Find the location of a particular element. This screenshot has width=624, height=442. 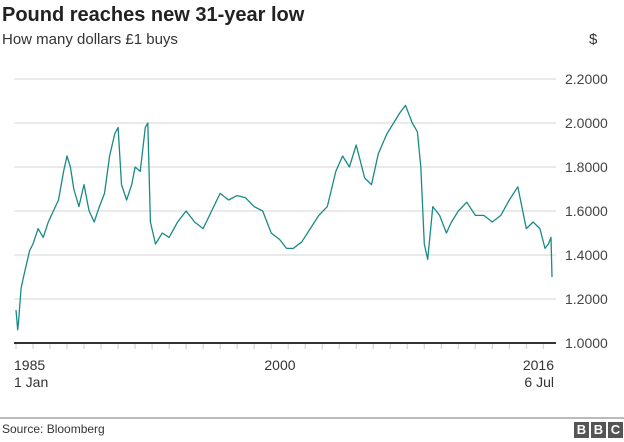

x-tick-sublabel: 1 Jan is located at coordinates (31, 382).